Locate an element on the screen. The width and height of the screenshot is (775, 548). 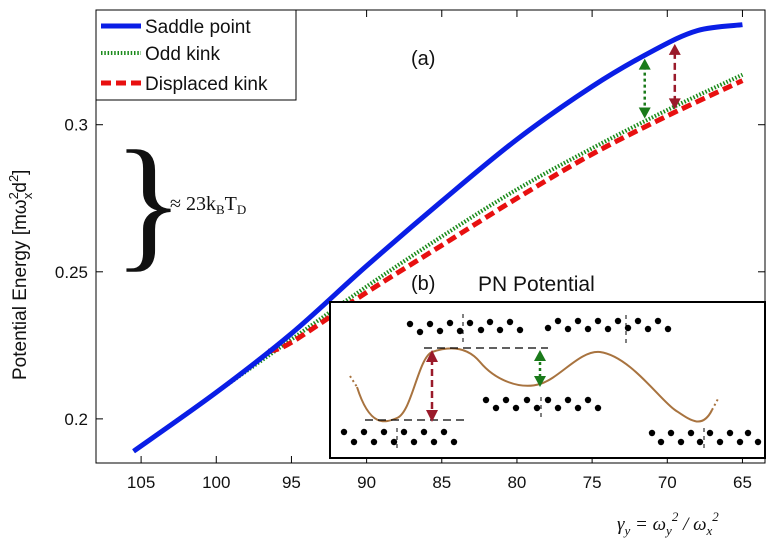
x-tick-label: 80 is located at coordinates (516, 482).